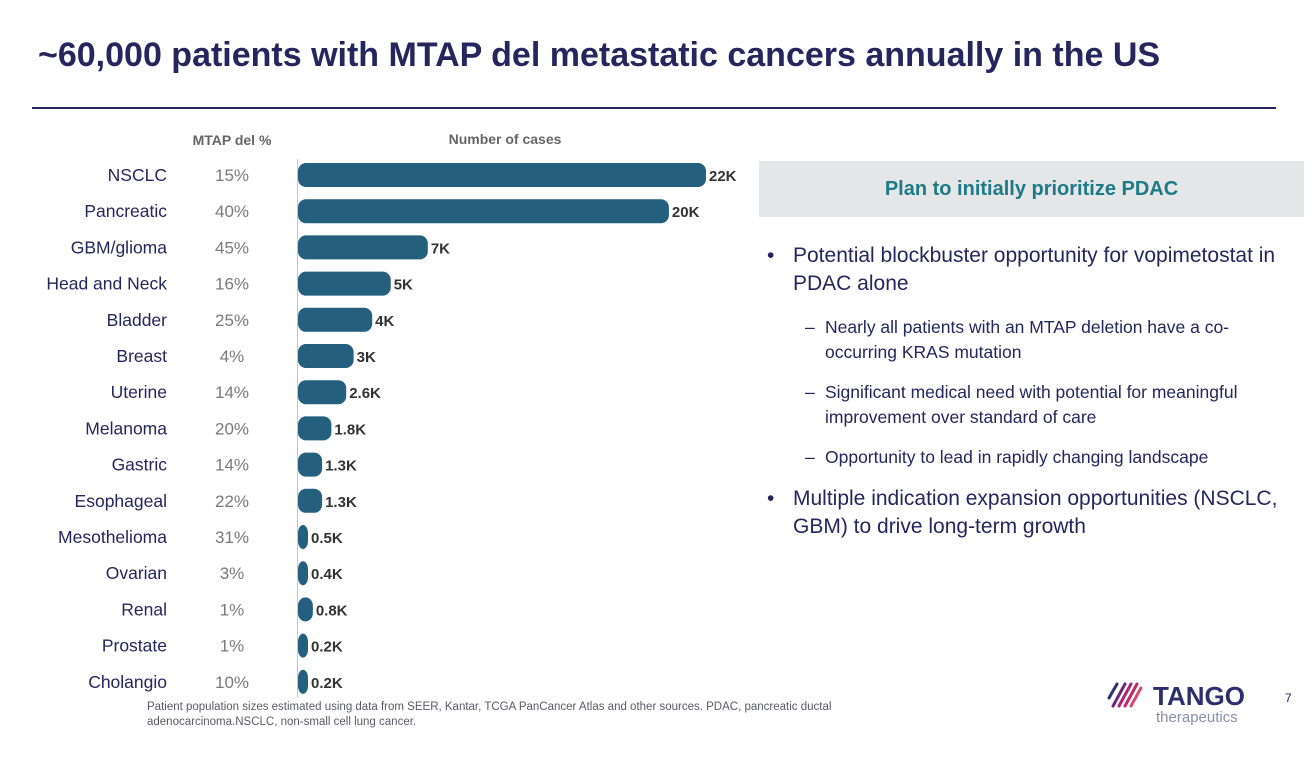  What do you see at coordinates (365, 393) in the screenshot?
I see `data-label: 2.6K` at bounding box center [365, 393].